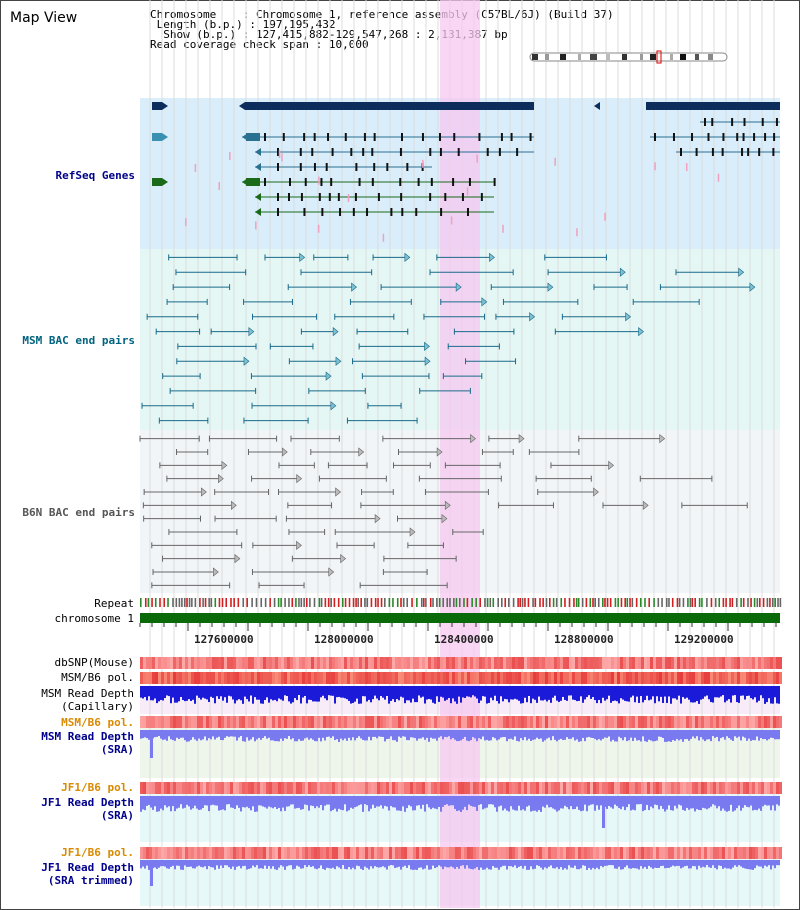  Describe the element at coordinates (44, 18) in the screenshot. I see `page-title: Map View` at that location.